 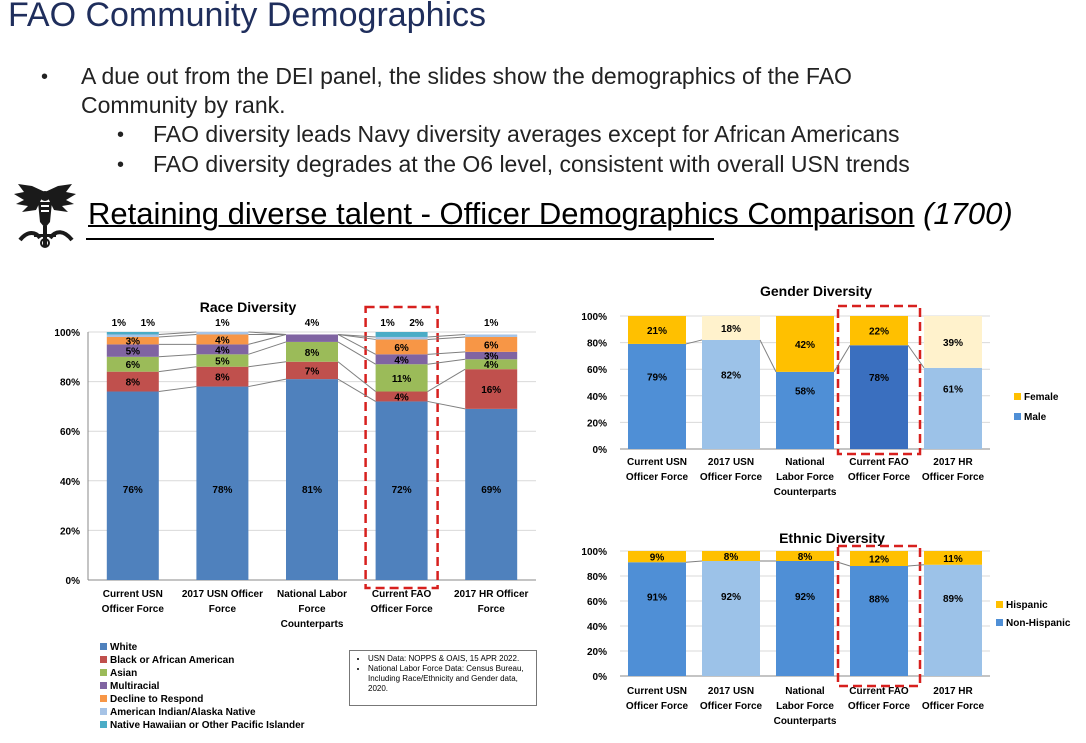 I want to click on x-category-label: Labor Force, so click(x=805, y=477).